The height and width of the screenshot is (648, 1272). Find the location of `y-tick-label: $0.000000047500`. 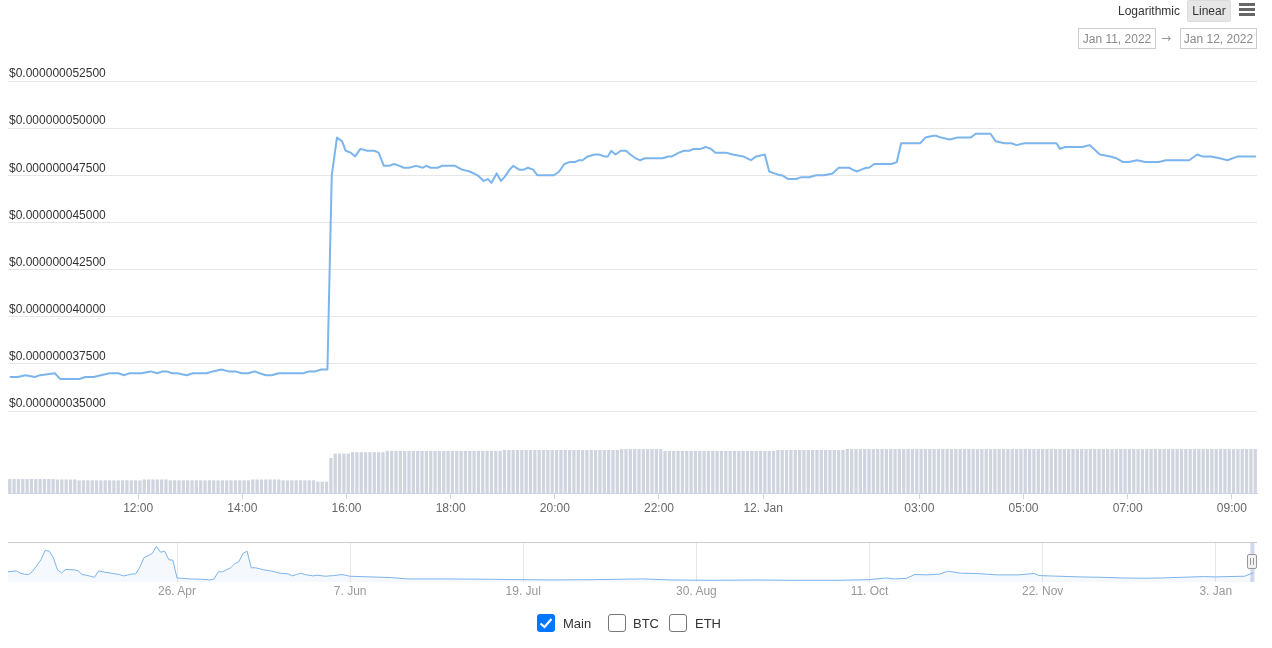

y-tick-label: $0.000000047500 is located at coordinates (58, 167).